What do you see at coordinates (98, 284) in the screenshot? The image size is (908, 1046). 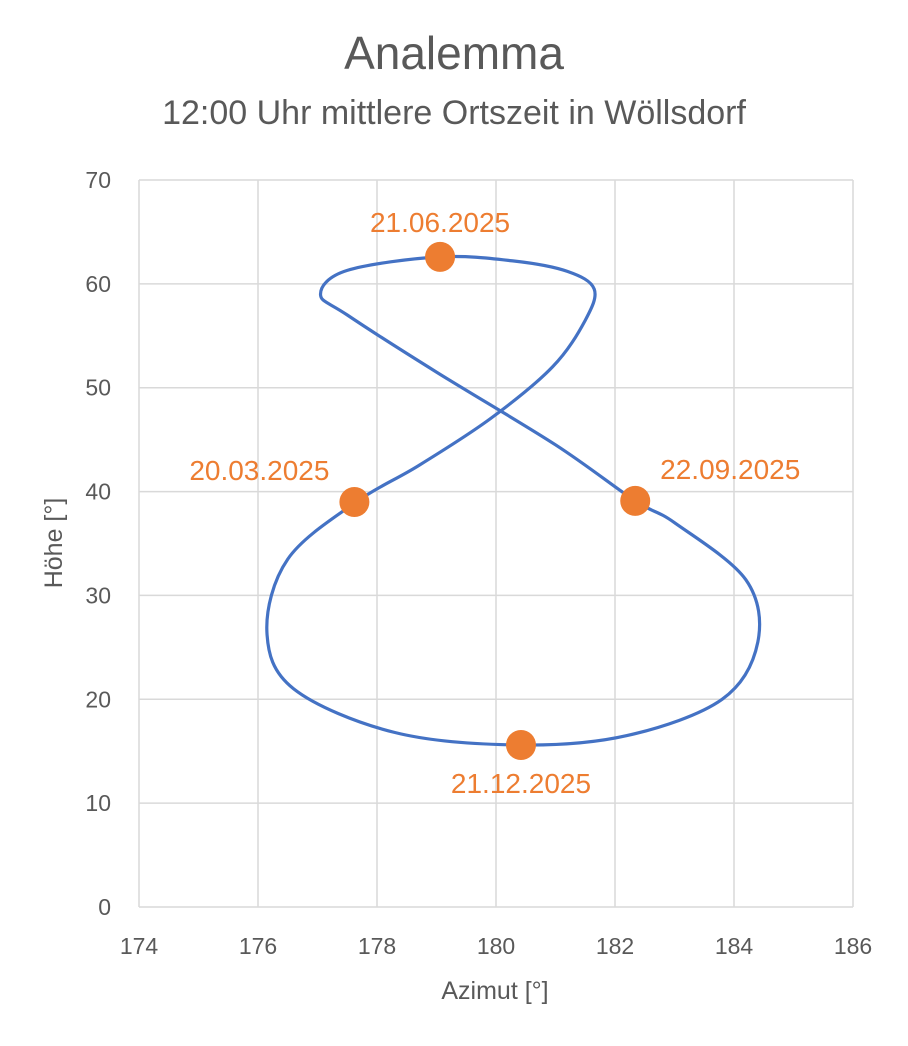 I see `y-tick-label: 60` at bounding box center [98, 284].